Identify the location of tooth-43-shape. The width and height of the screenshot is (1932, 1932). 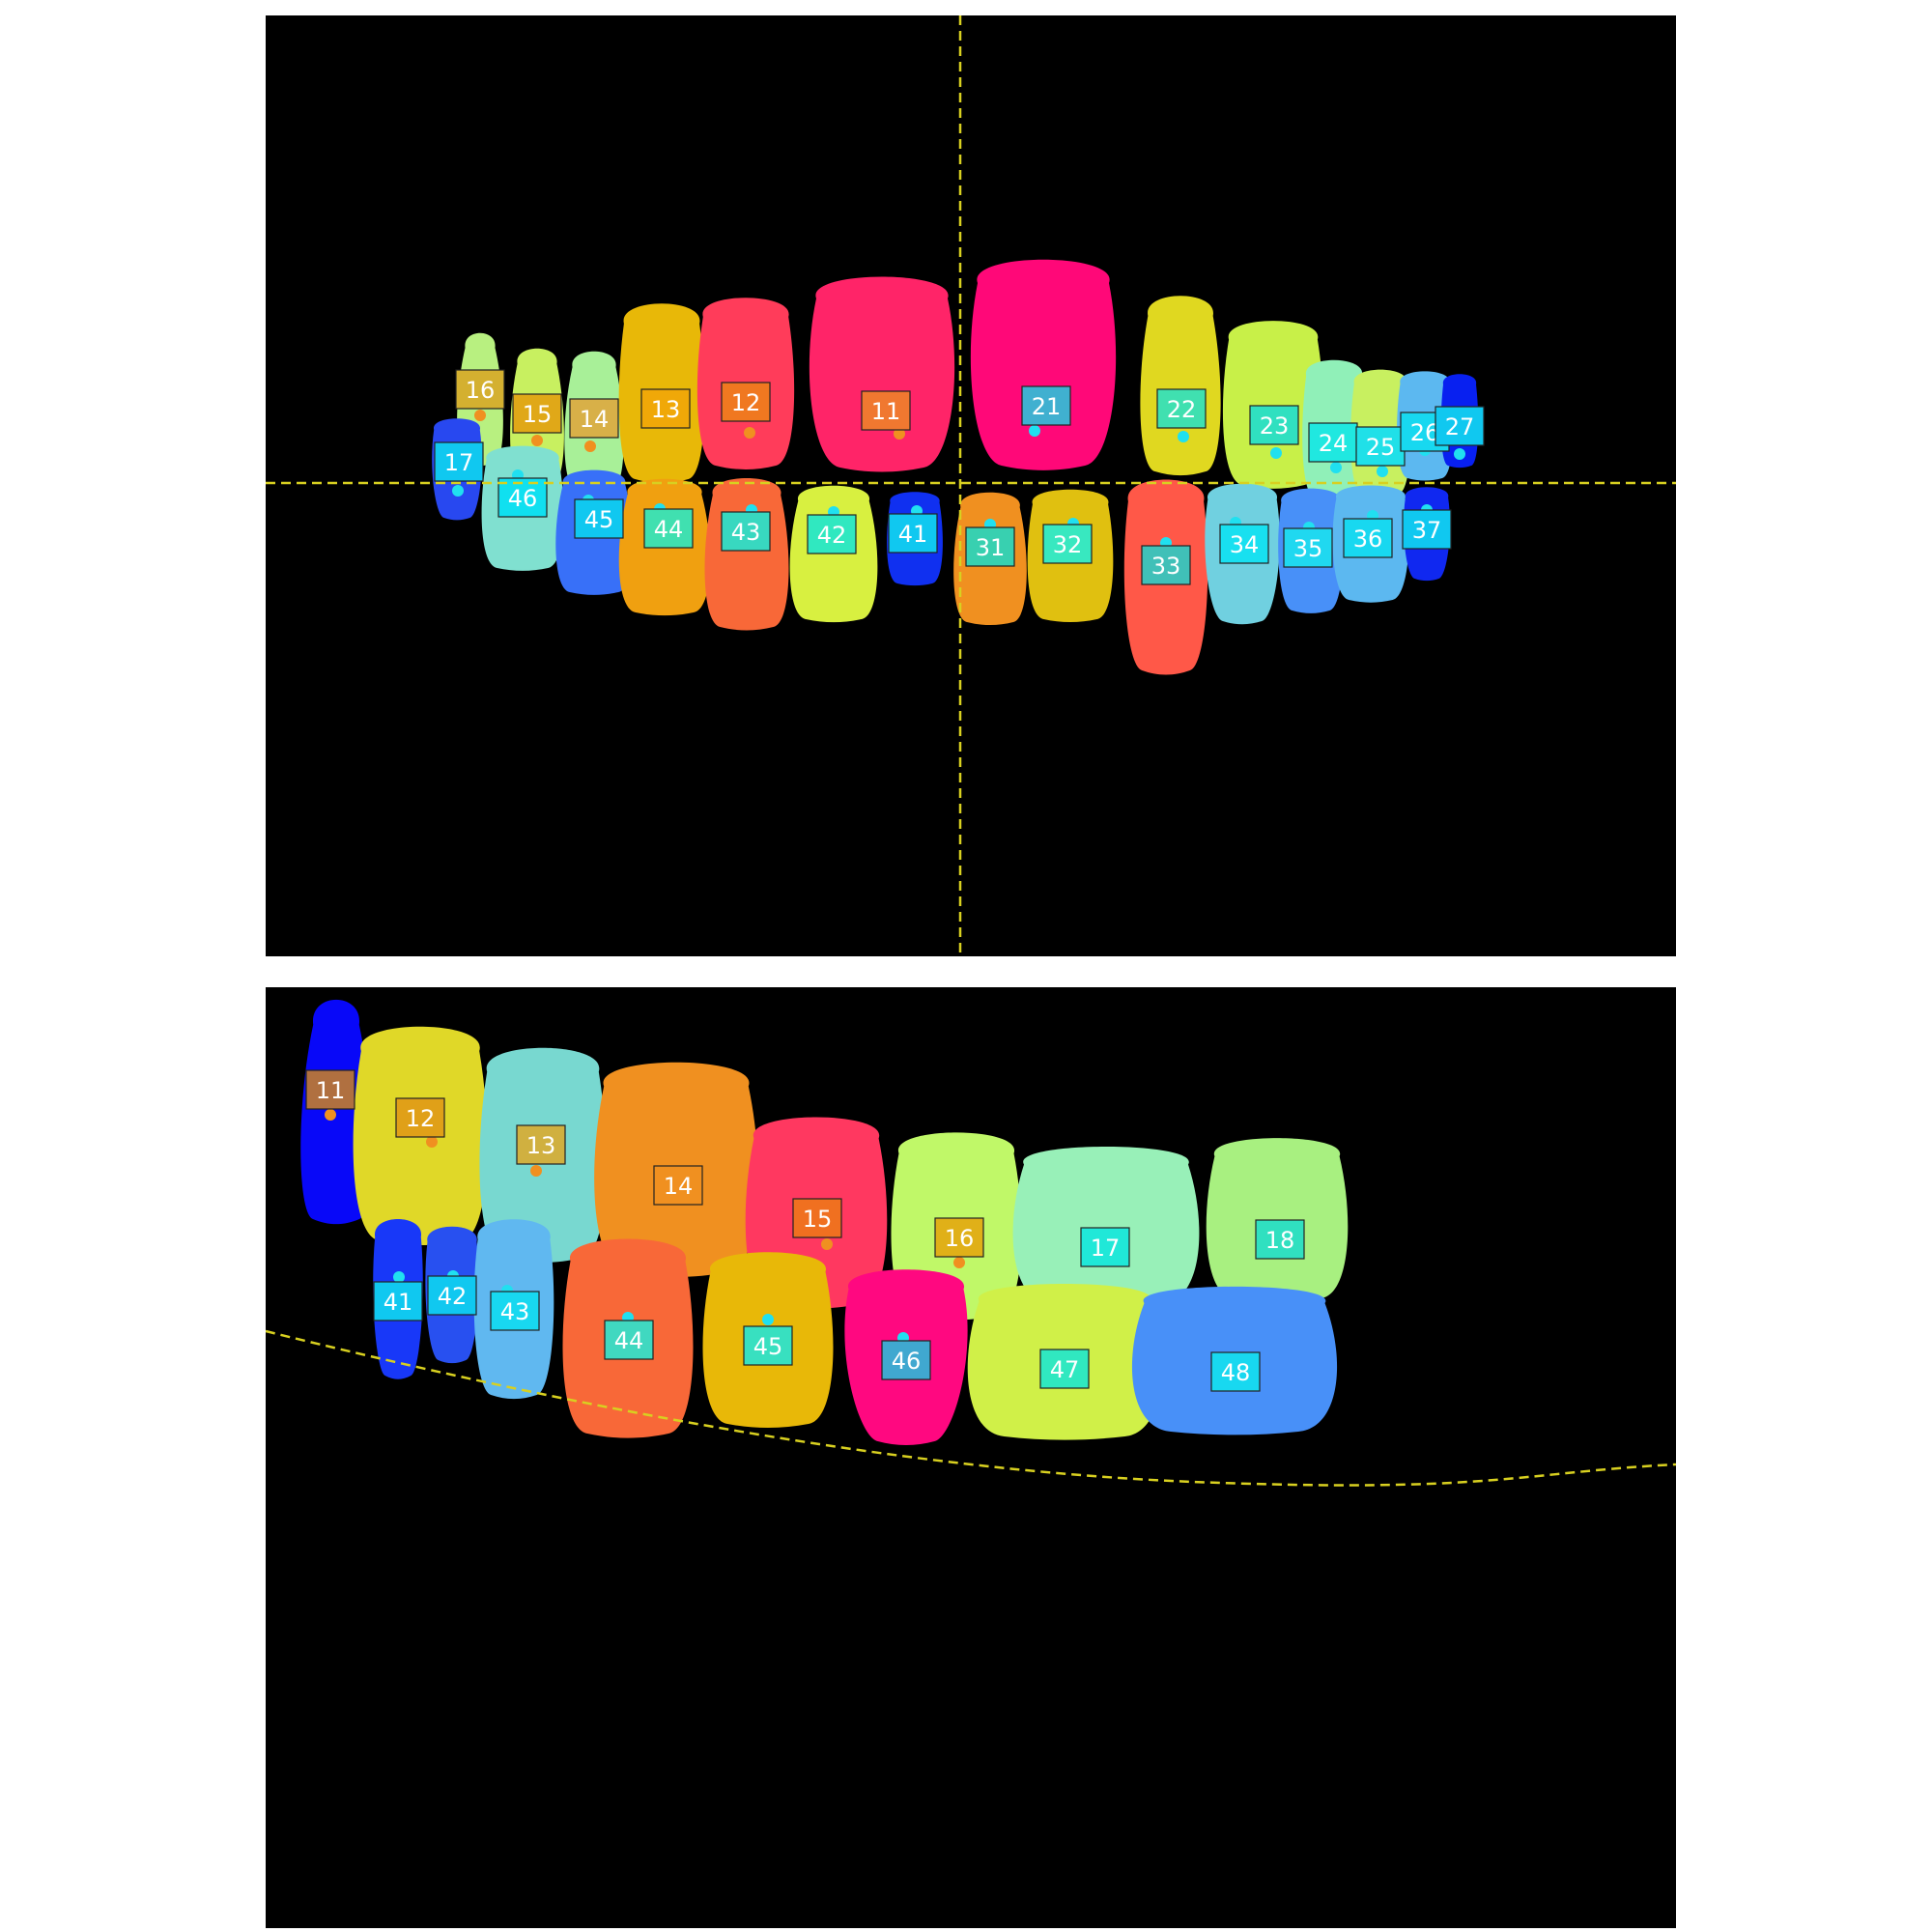
(746, 554).